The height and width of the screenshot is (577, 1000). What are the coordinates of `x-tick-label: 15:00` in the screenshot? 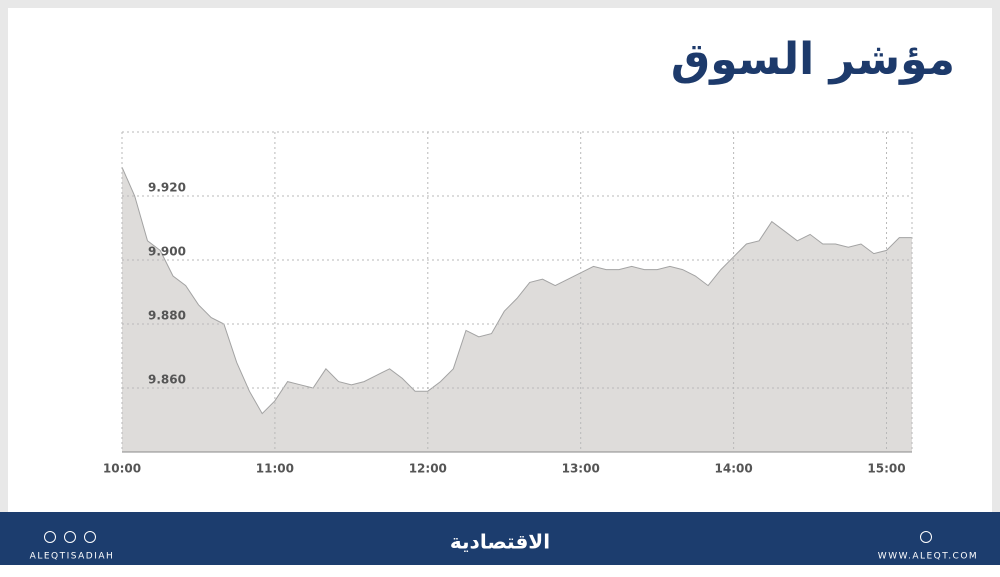 It's located at (886, 469).